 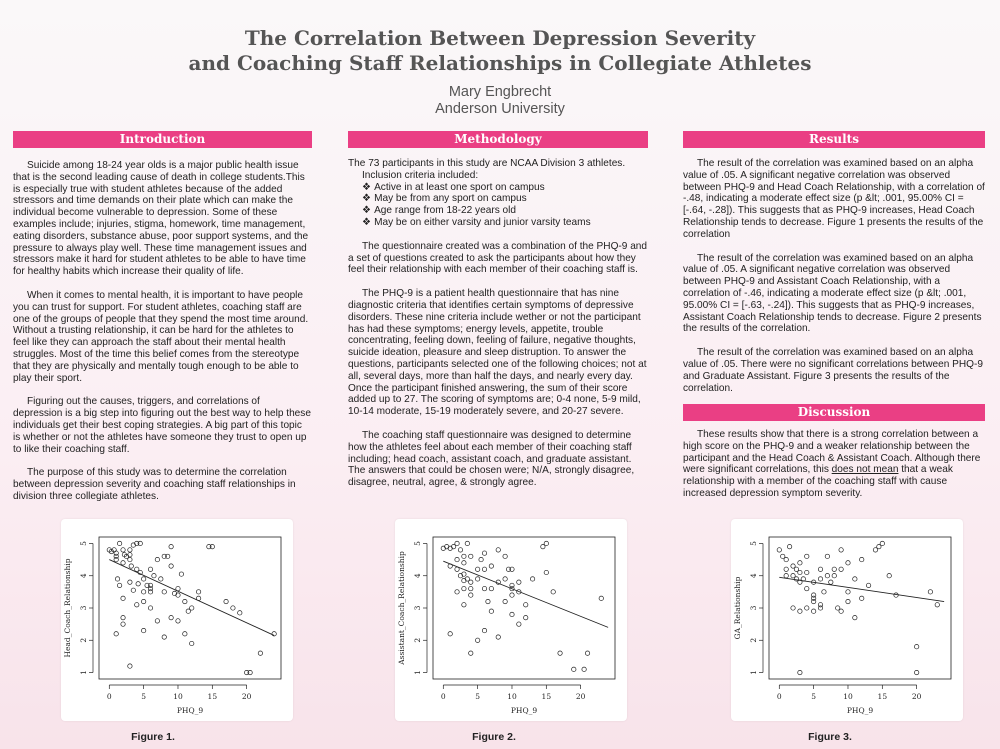 I want to click on x-tick-label: 15, so click(x=213, y=696).